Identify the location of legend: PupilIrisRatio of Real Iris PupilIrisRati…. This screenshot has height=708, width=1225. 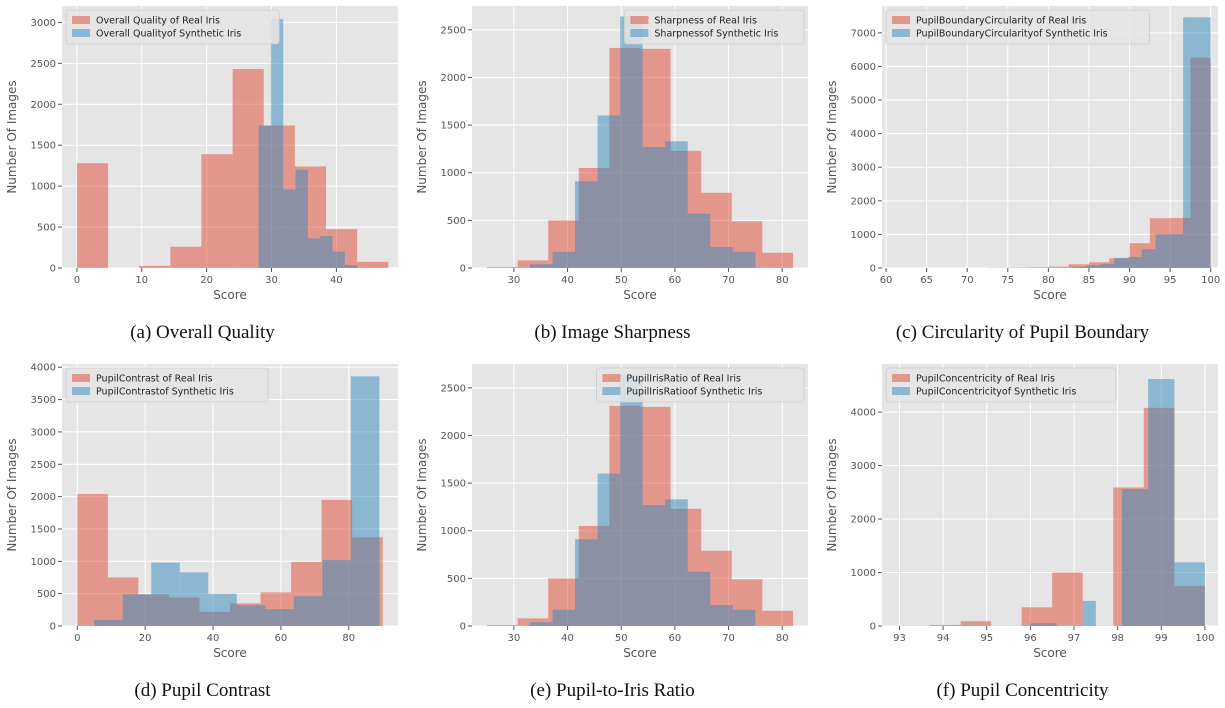
(700, 385).